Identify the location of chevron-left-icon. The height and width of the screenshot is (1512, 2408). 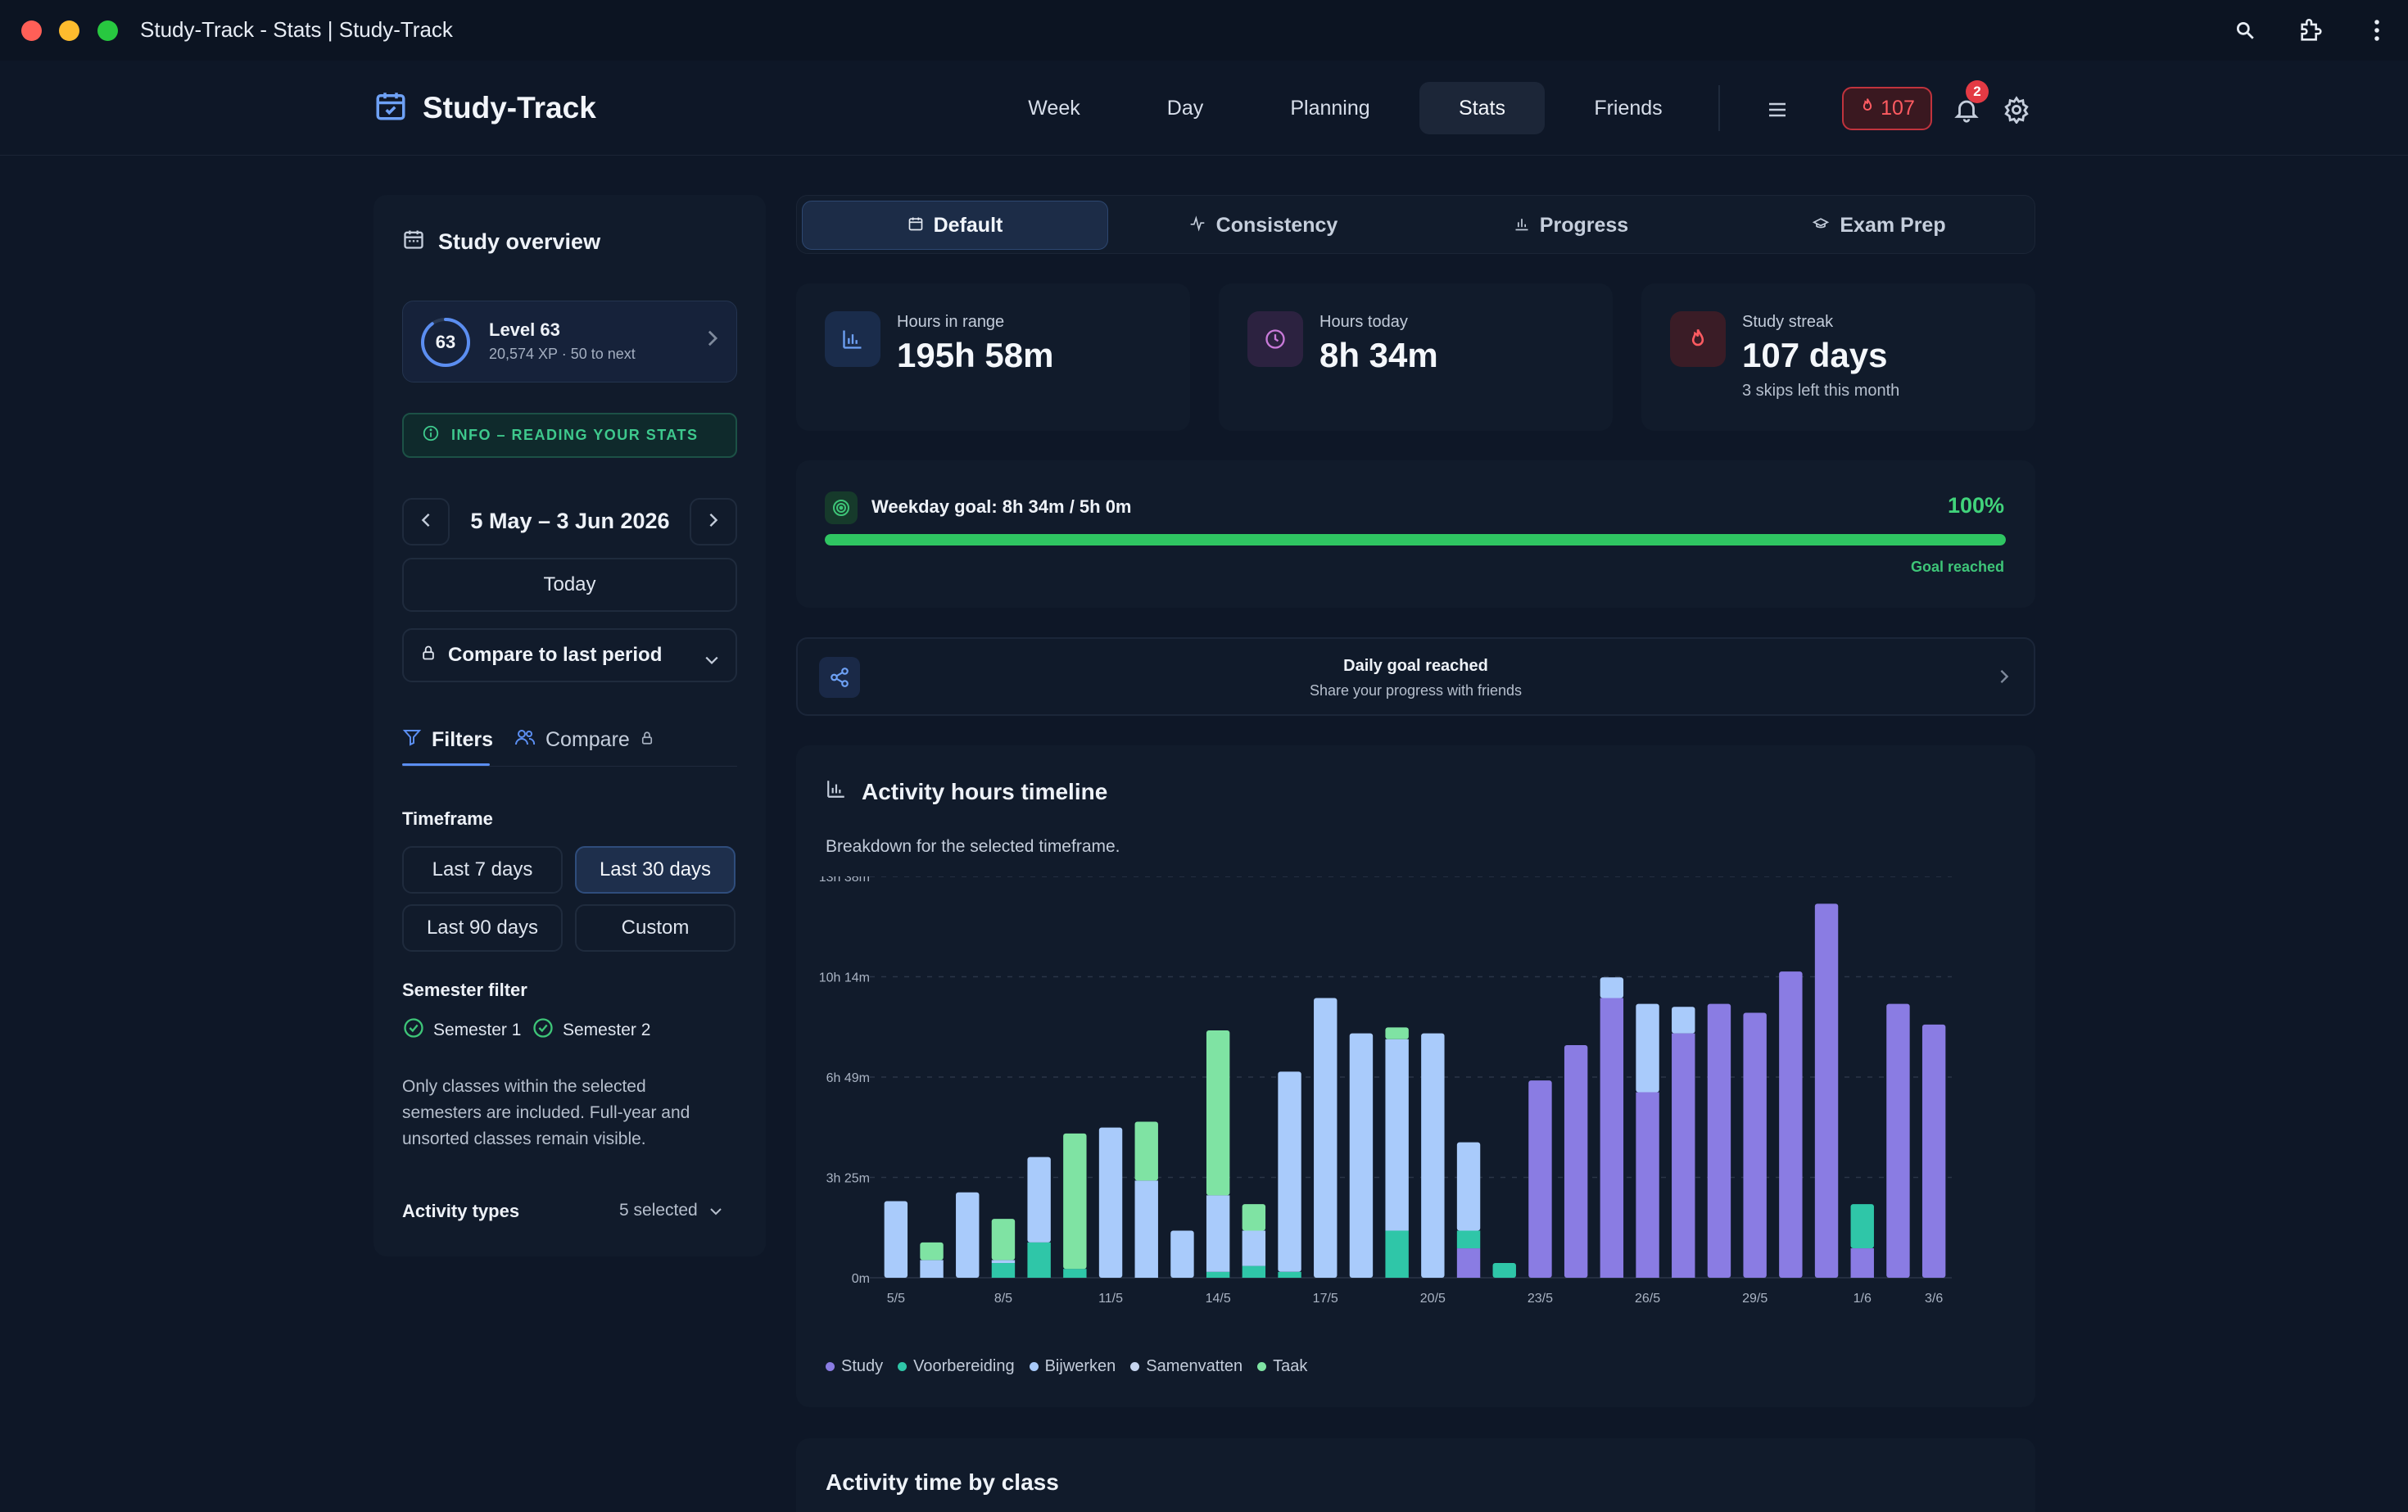
(426, 522).